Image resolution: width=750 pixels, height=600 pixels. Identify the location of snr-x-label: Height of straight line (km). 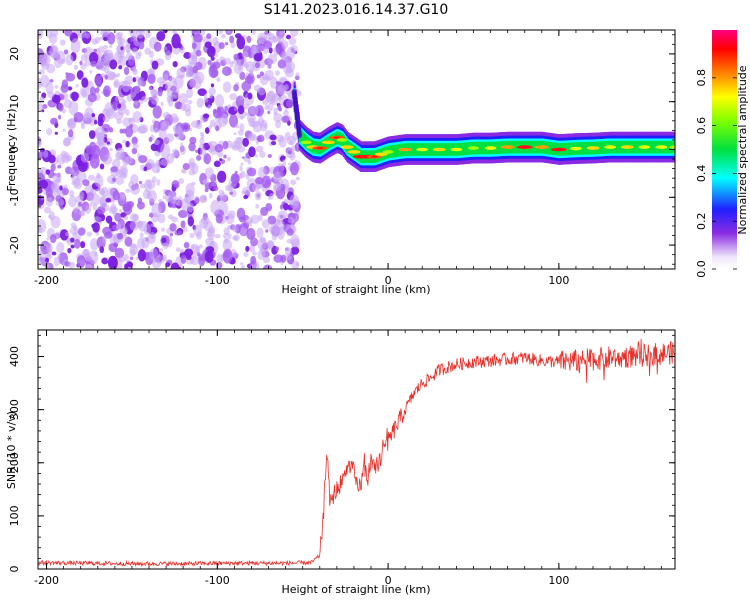
(355, 589).